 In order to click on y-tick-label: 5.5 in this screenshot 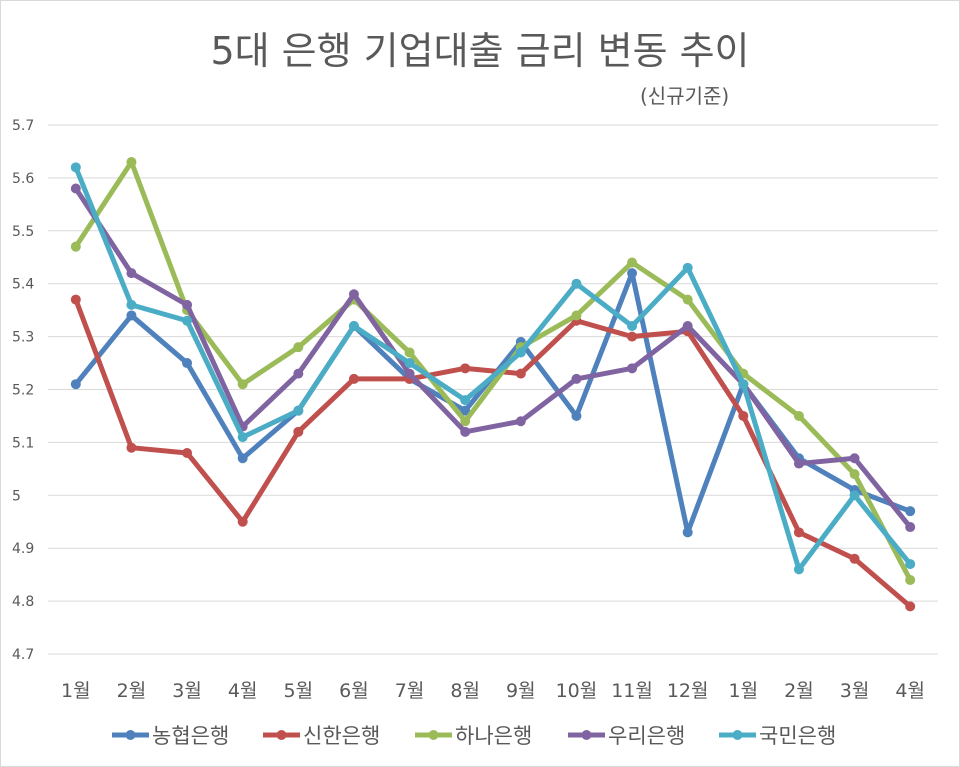, I will do `click(23, 232)`.